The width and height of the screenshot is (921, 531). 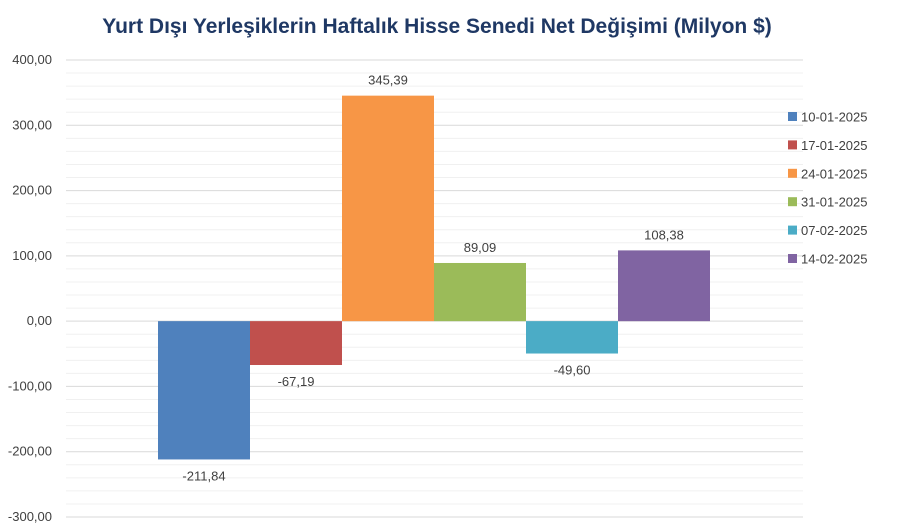 I want to click on bar-17-01-2025, so click(x=296, y=343).